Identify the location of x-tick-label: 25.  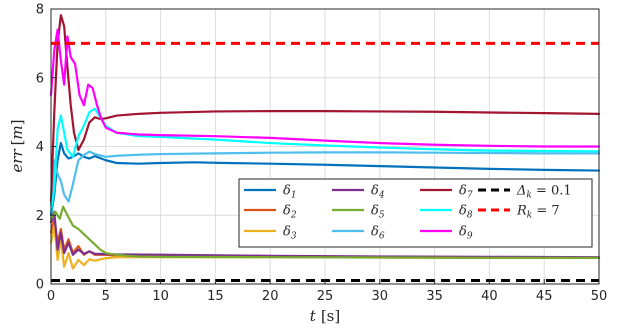
(325, 296).